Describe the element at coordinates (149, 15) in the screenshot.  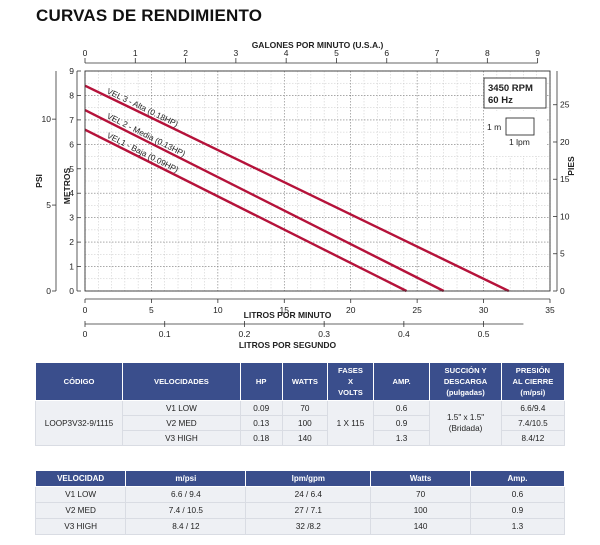
I see `page-title: CURVAS DE RENDIMIENTO` at that location.